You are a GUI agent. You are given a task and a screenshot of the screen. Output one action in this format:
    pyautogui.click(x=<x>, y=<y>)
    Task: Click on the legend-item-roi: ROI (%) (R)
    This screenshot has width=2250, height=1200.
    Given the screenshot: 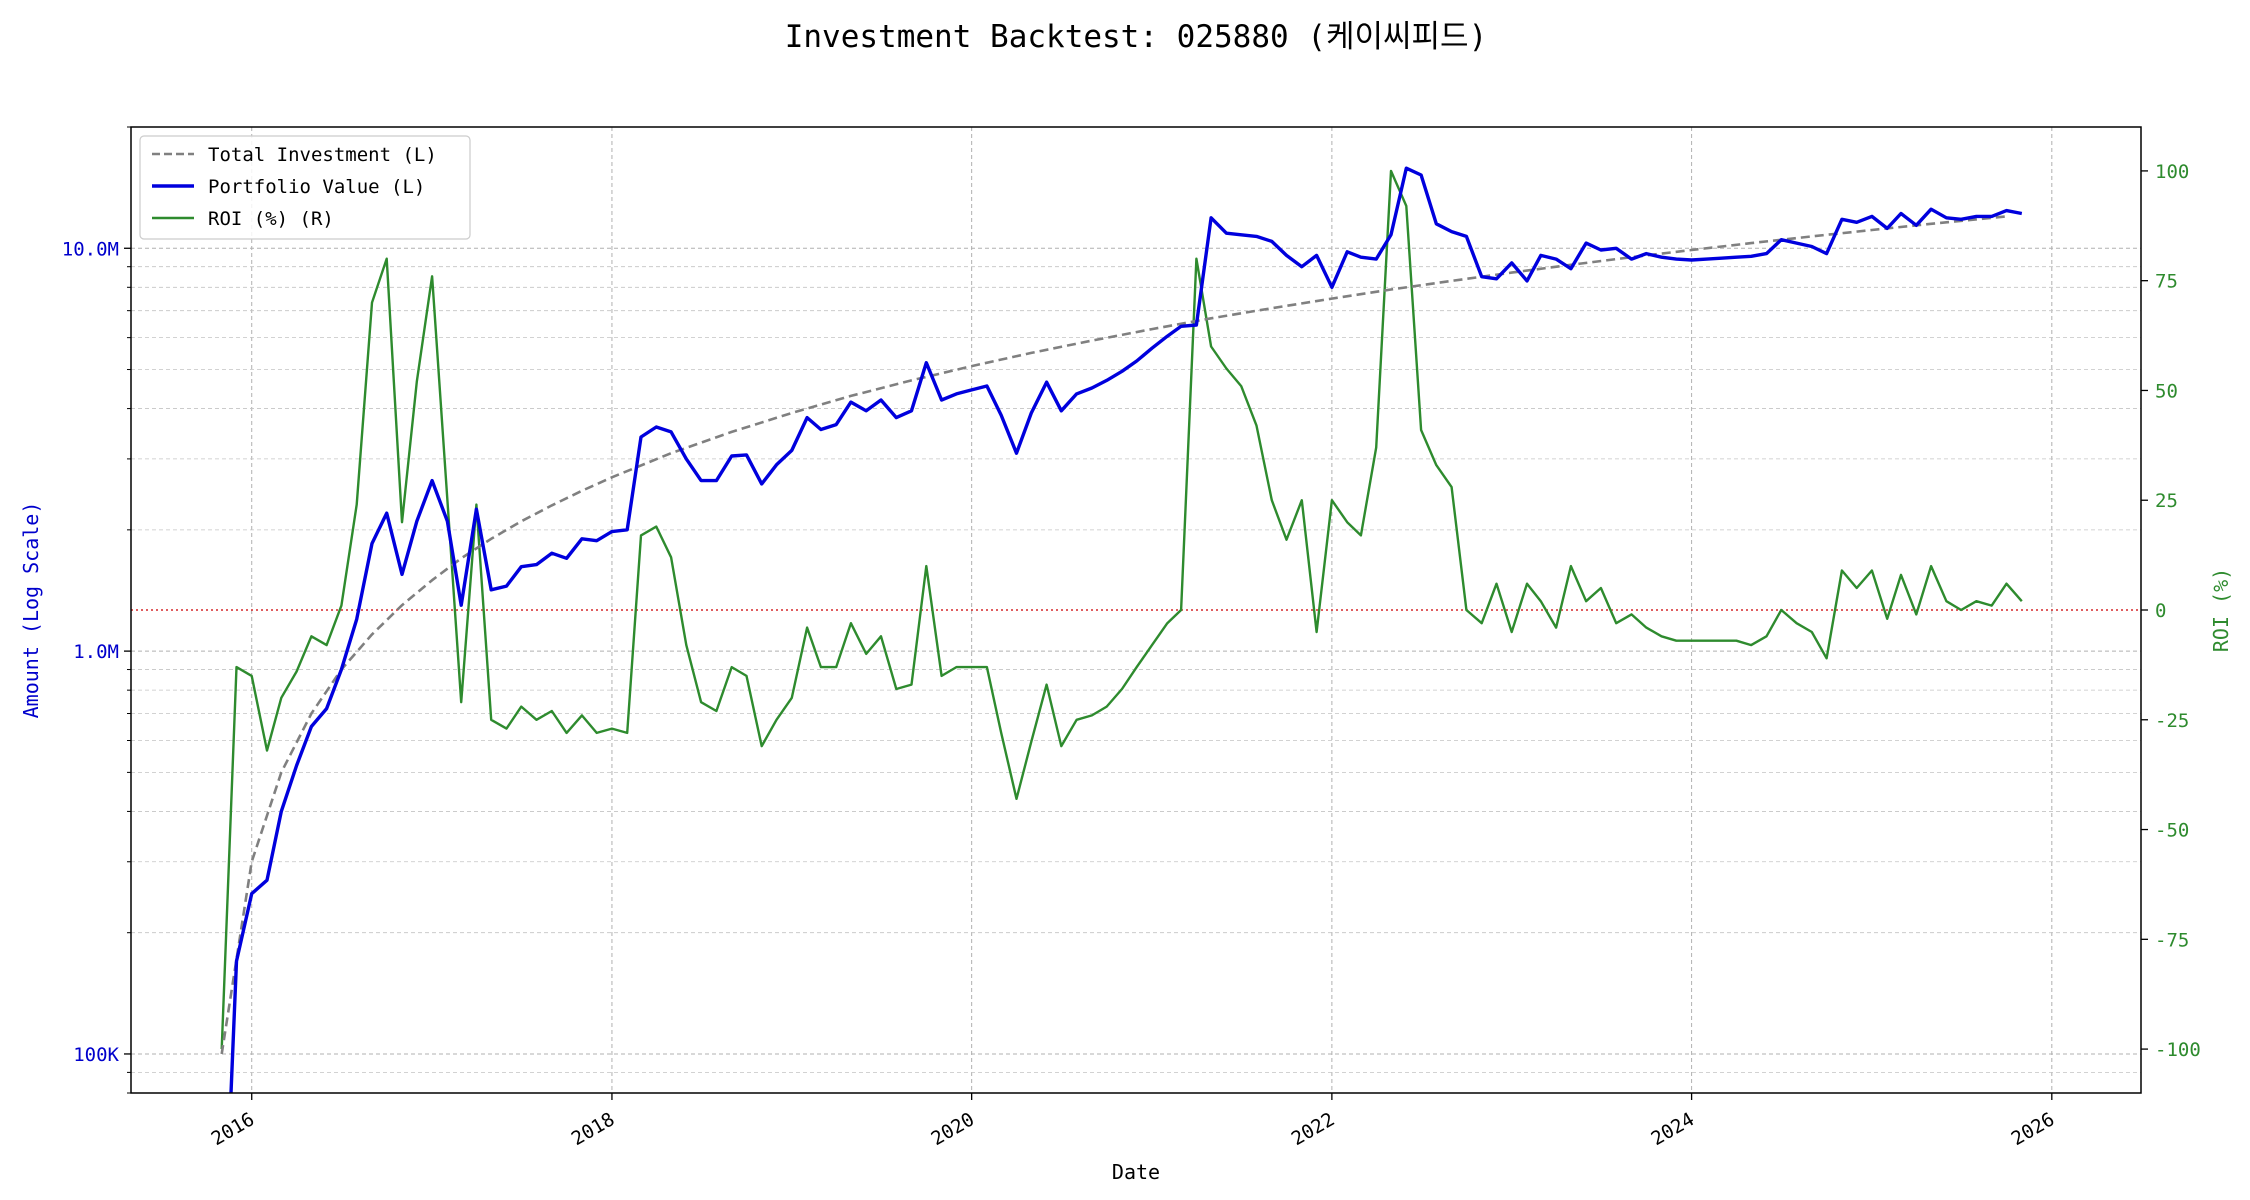 What is the action you would take?
    pyautogui.click(x=243, y=219)
    